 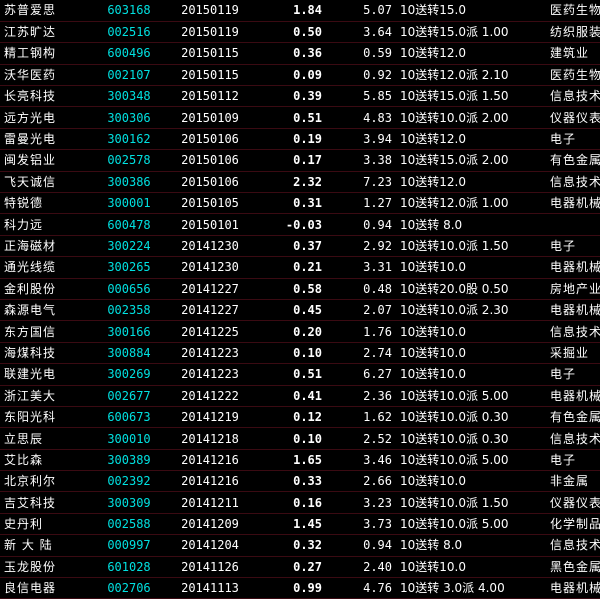 What do you see at coordinates (46, 502) in the screenshot?
I see `stock-name: 吉艾科技` at bounding box center [46, 502].